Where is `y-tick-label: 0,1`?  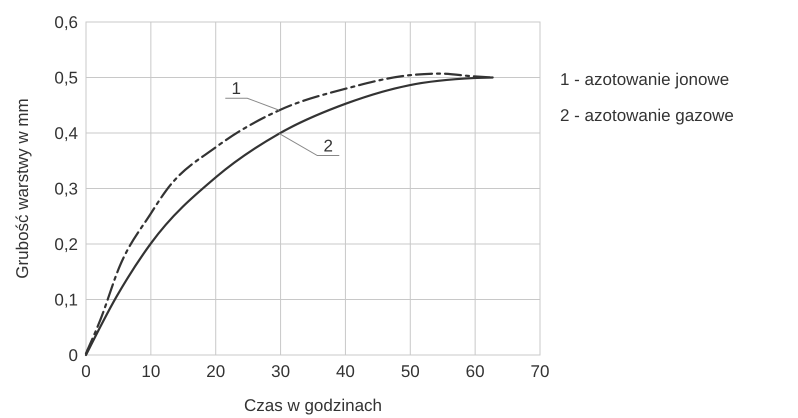
y-tick-label: 0,1 is located at coordinates (66, 300).